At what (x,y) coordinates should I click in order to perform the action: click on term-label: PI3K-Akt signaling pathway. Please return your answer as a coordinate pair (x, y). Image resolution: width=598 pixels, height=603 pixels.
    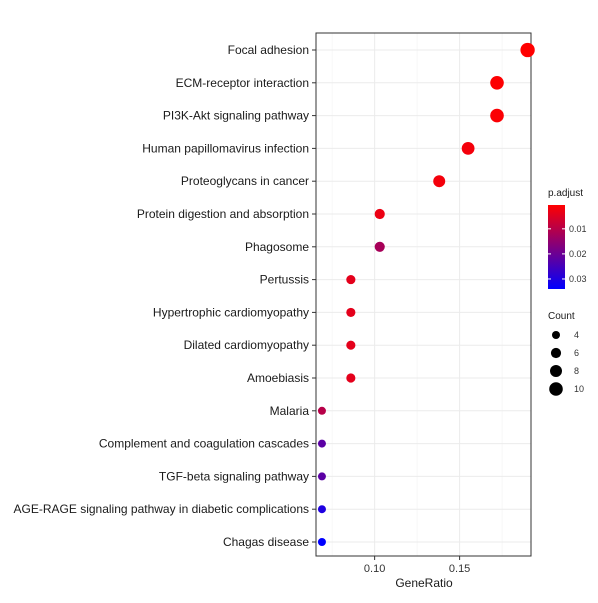
    Looking at the image, I should click on (236, 116).